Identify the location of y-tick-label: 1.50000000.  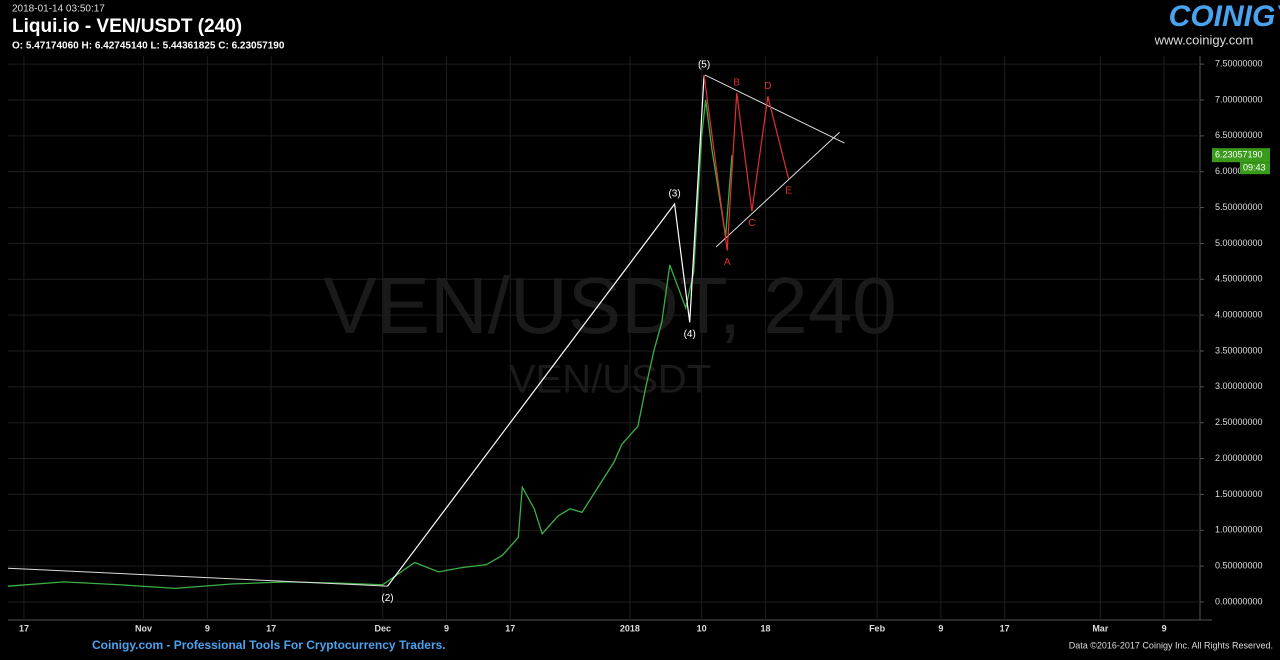
(1239, 494).